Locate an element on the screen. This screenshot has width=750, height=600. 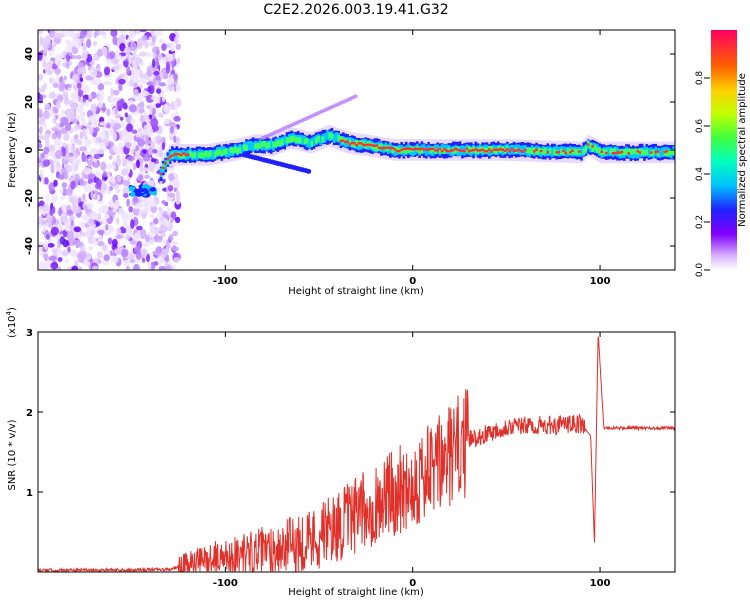
snr-x-tick-label: 100 is located at coordinates (600, 583).